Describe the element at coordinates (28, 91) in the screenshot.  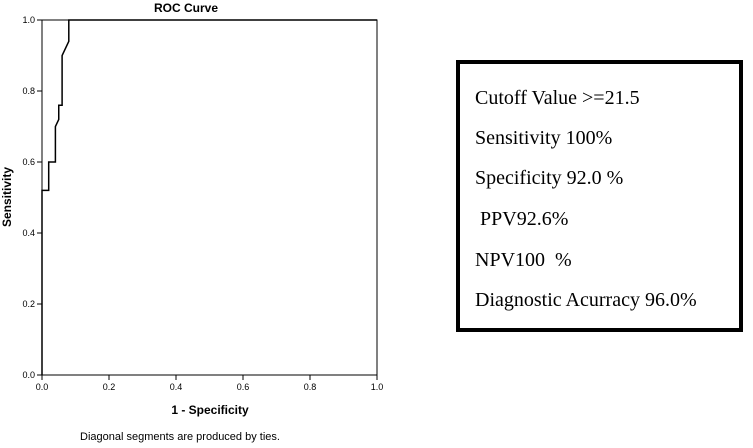
I see `y-tick-label: 0.8` at that location.